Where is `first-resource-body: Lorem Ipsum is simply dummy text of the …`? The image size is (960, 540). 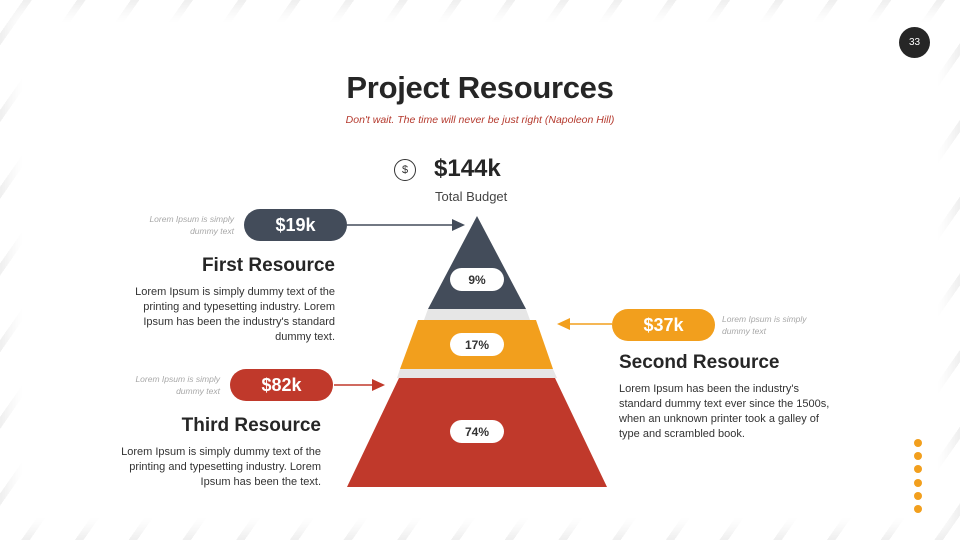 first-resource-body: Lorem Ipsum is simply dummy text of the … is located at coordinates (235, 314).